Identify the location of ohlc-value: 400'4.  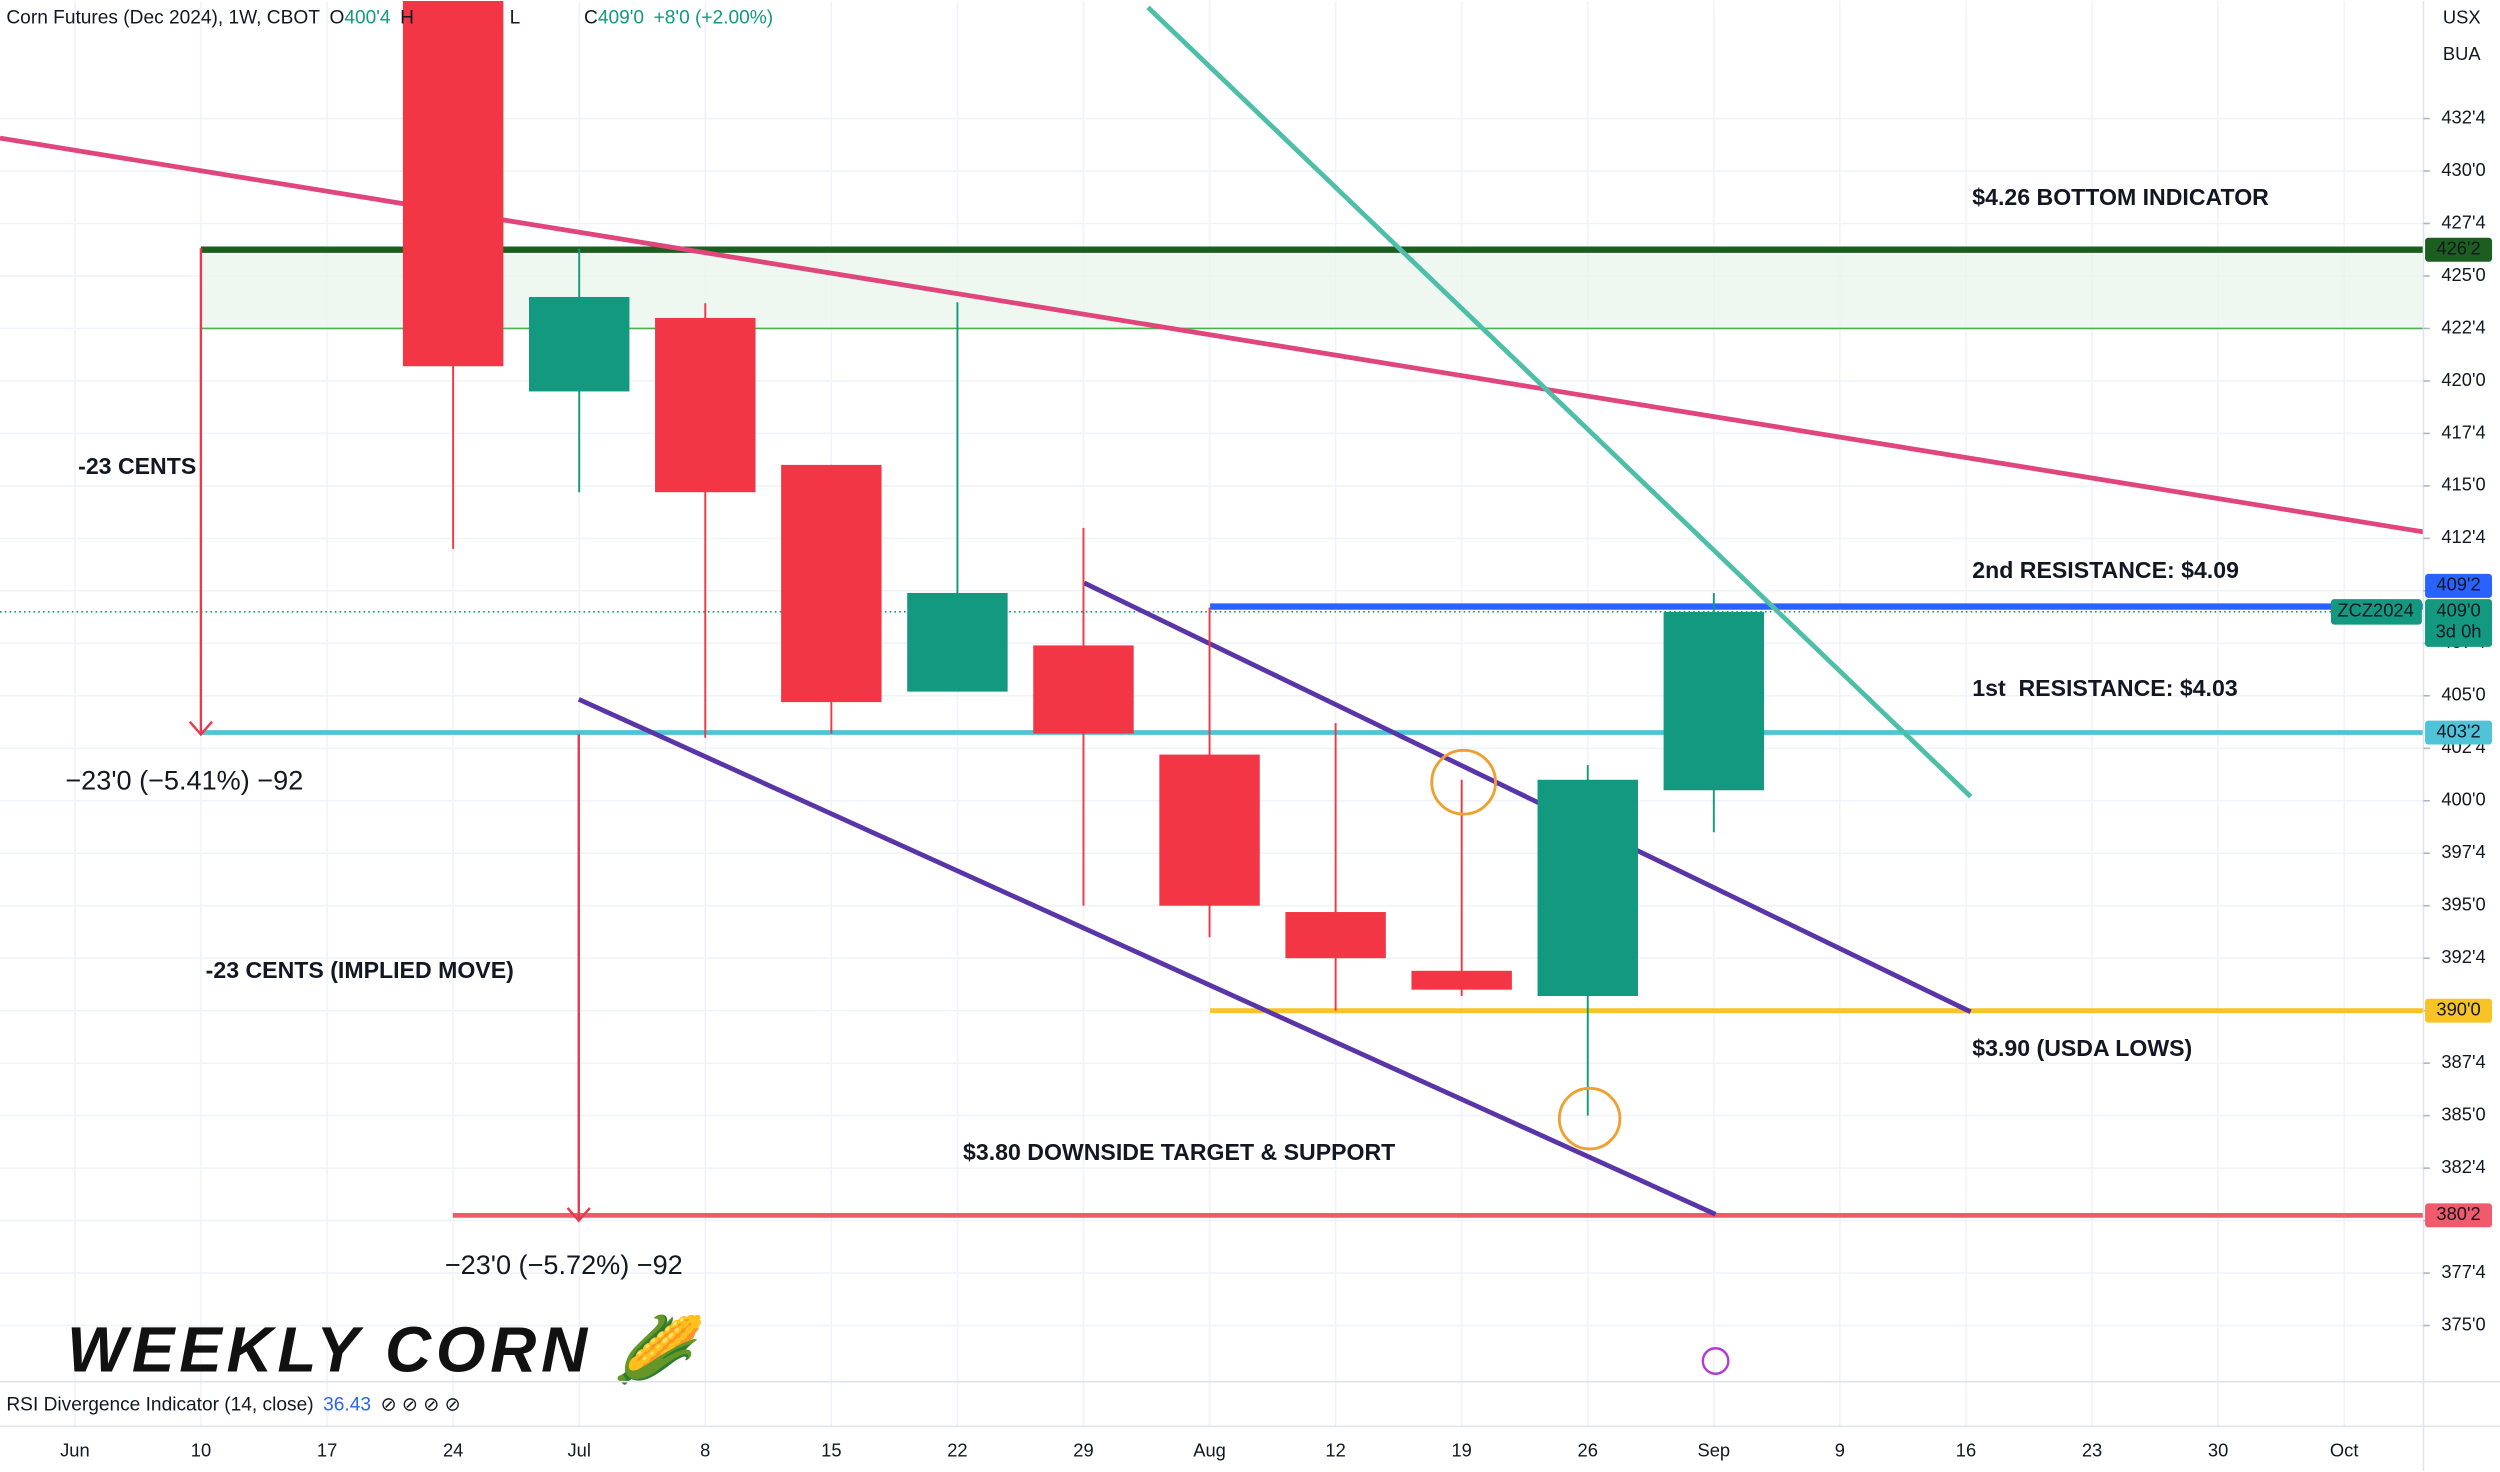
(367, 18).